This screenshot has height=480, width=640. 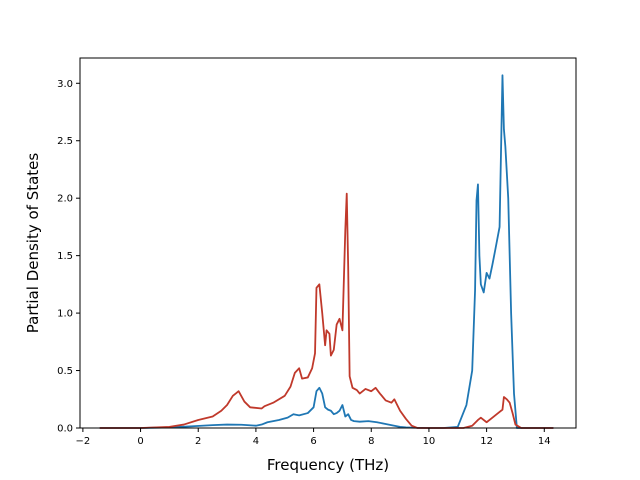 What do you see at coordinates (140, 441) in the screenshot?
I see `x-tick-label: 0` at bounding box center [140, 441].